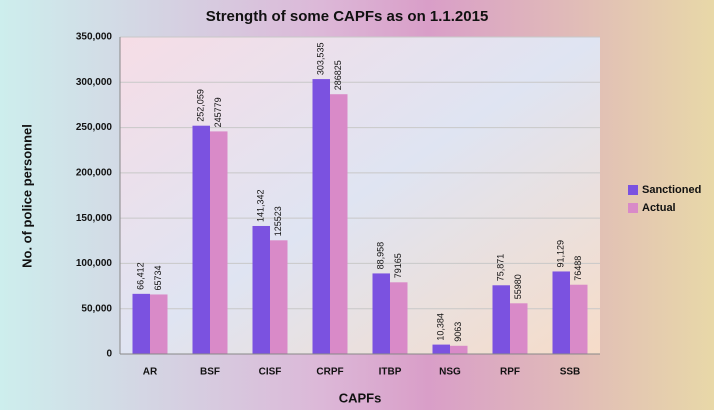 This screenshot has width=714, height=410. What do you see at coordinates (150, 372) in the screenshot?
I see `x-tick-label: AR` at bounding box center [150, 372].